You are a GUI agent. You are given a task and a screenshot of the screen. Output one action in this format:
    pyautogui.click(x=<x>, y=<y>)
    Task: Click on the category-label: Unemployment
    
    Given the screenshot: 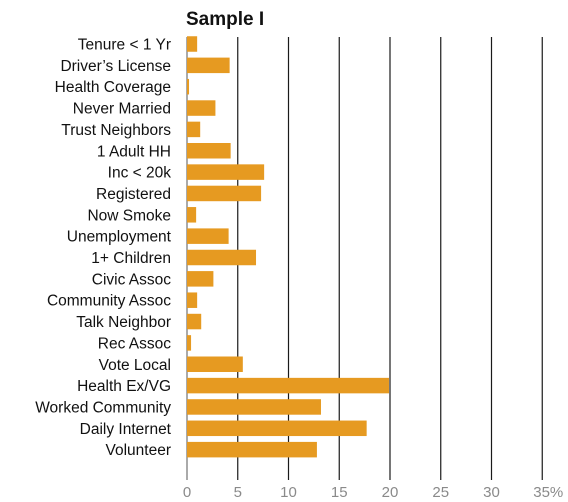 What is the action you would take?
    pyautogui.click(x=119, y=237)
    